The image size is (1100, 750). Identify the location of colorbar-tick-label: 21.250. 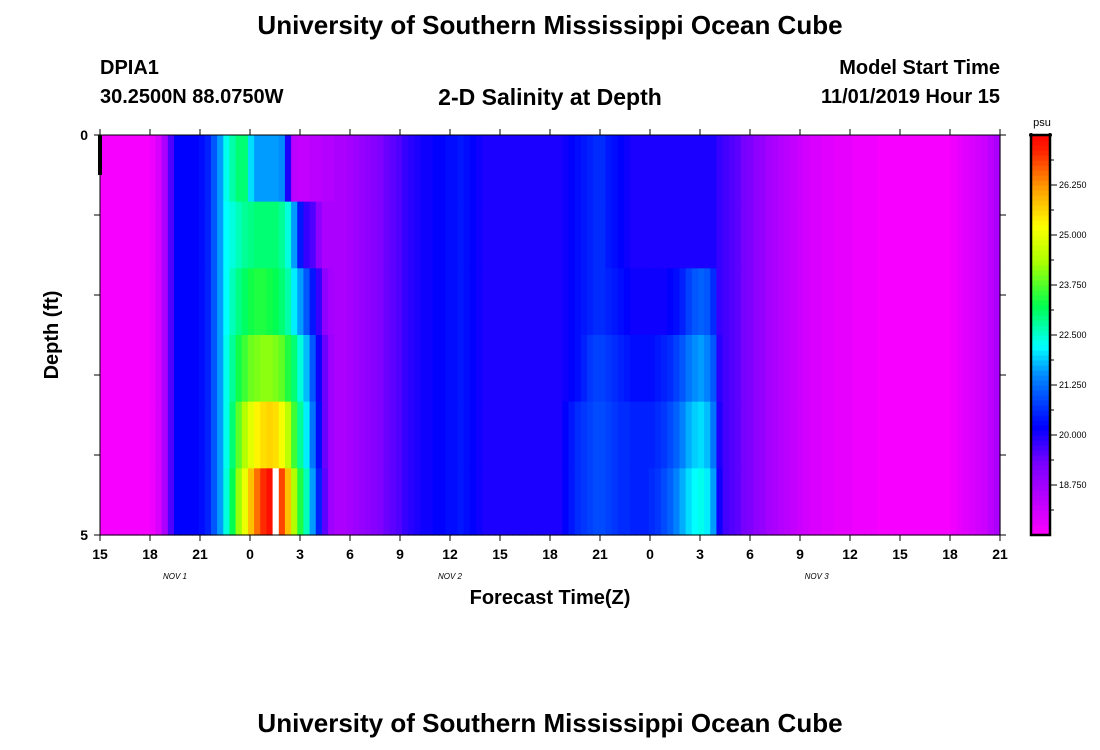
(1073, 385).